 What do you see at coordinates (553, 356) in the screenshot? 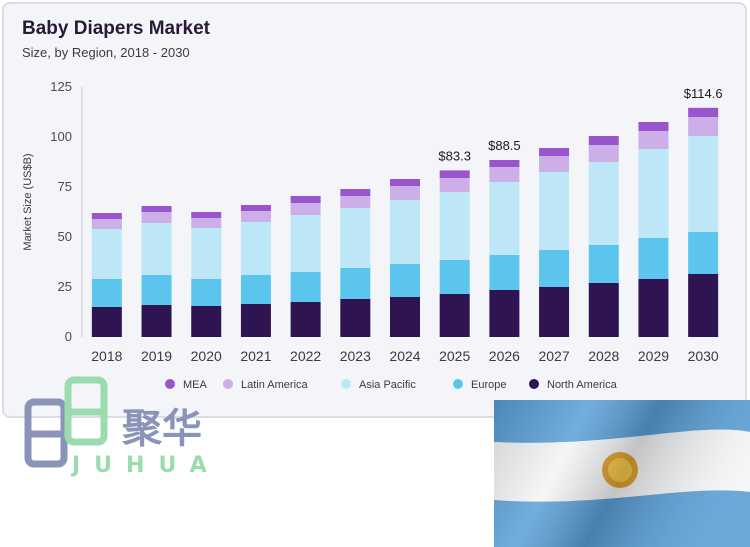
I see `x-tick-label: 2027` at bounding box center [553, 356].